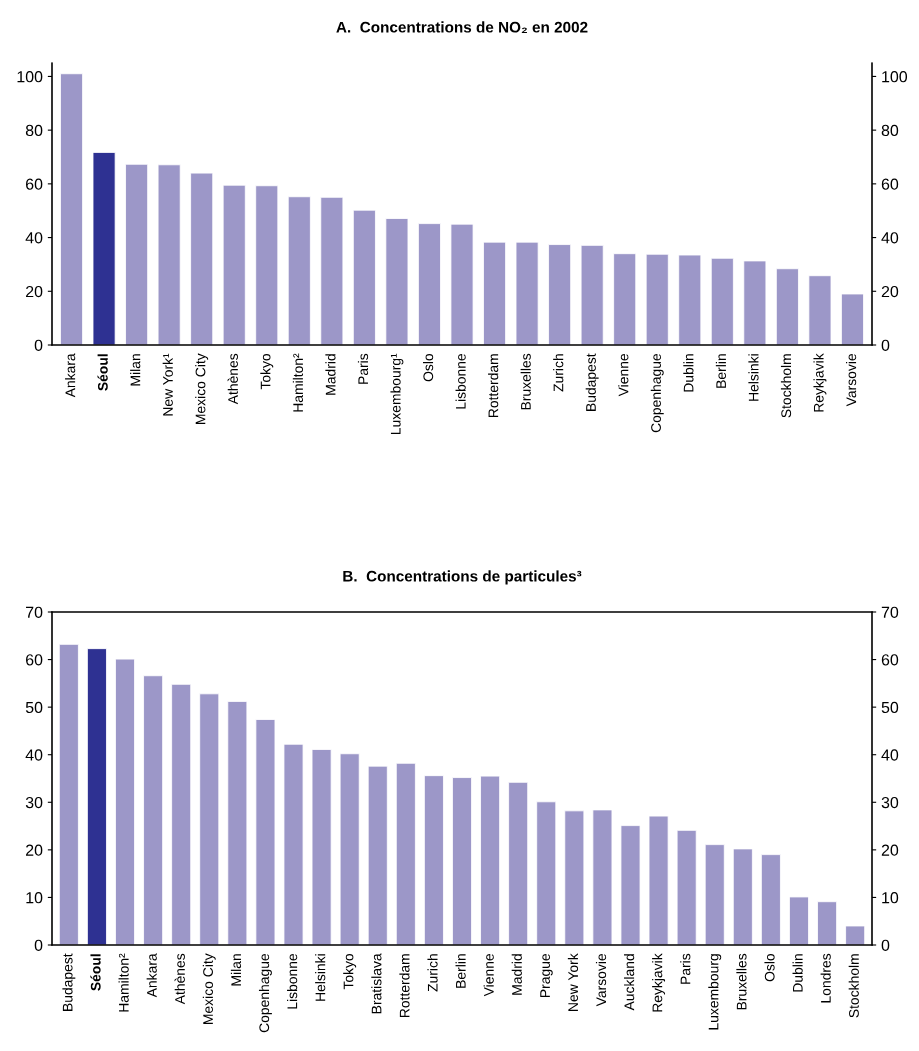 Image resolution: width=919 pixels, height=1051 pixels. Describe the element at coordinates (320, 977) in the screenshot. I see `x-tick-label: Helsinki` at that location.